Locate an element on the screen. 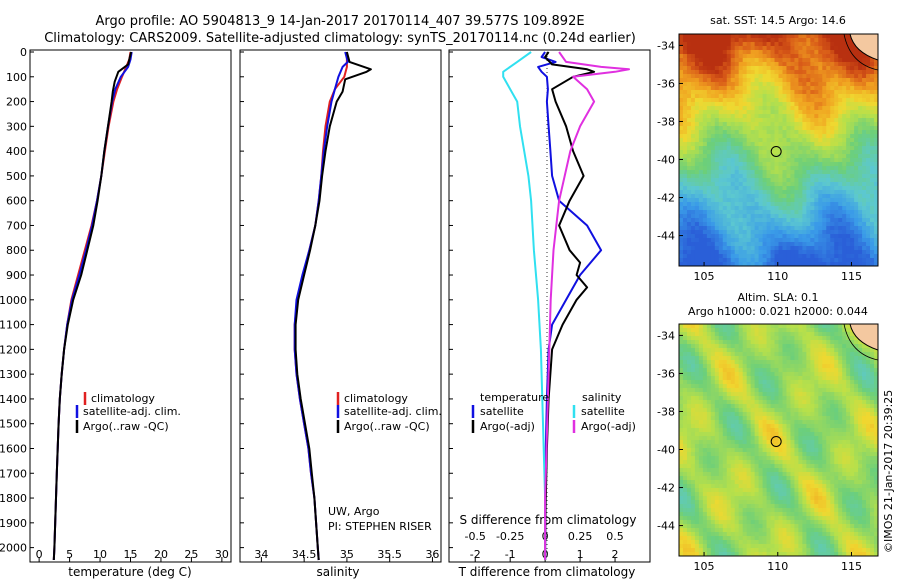  x-tick-label: 30 is located at coordinates (222, 554).